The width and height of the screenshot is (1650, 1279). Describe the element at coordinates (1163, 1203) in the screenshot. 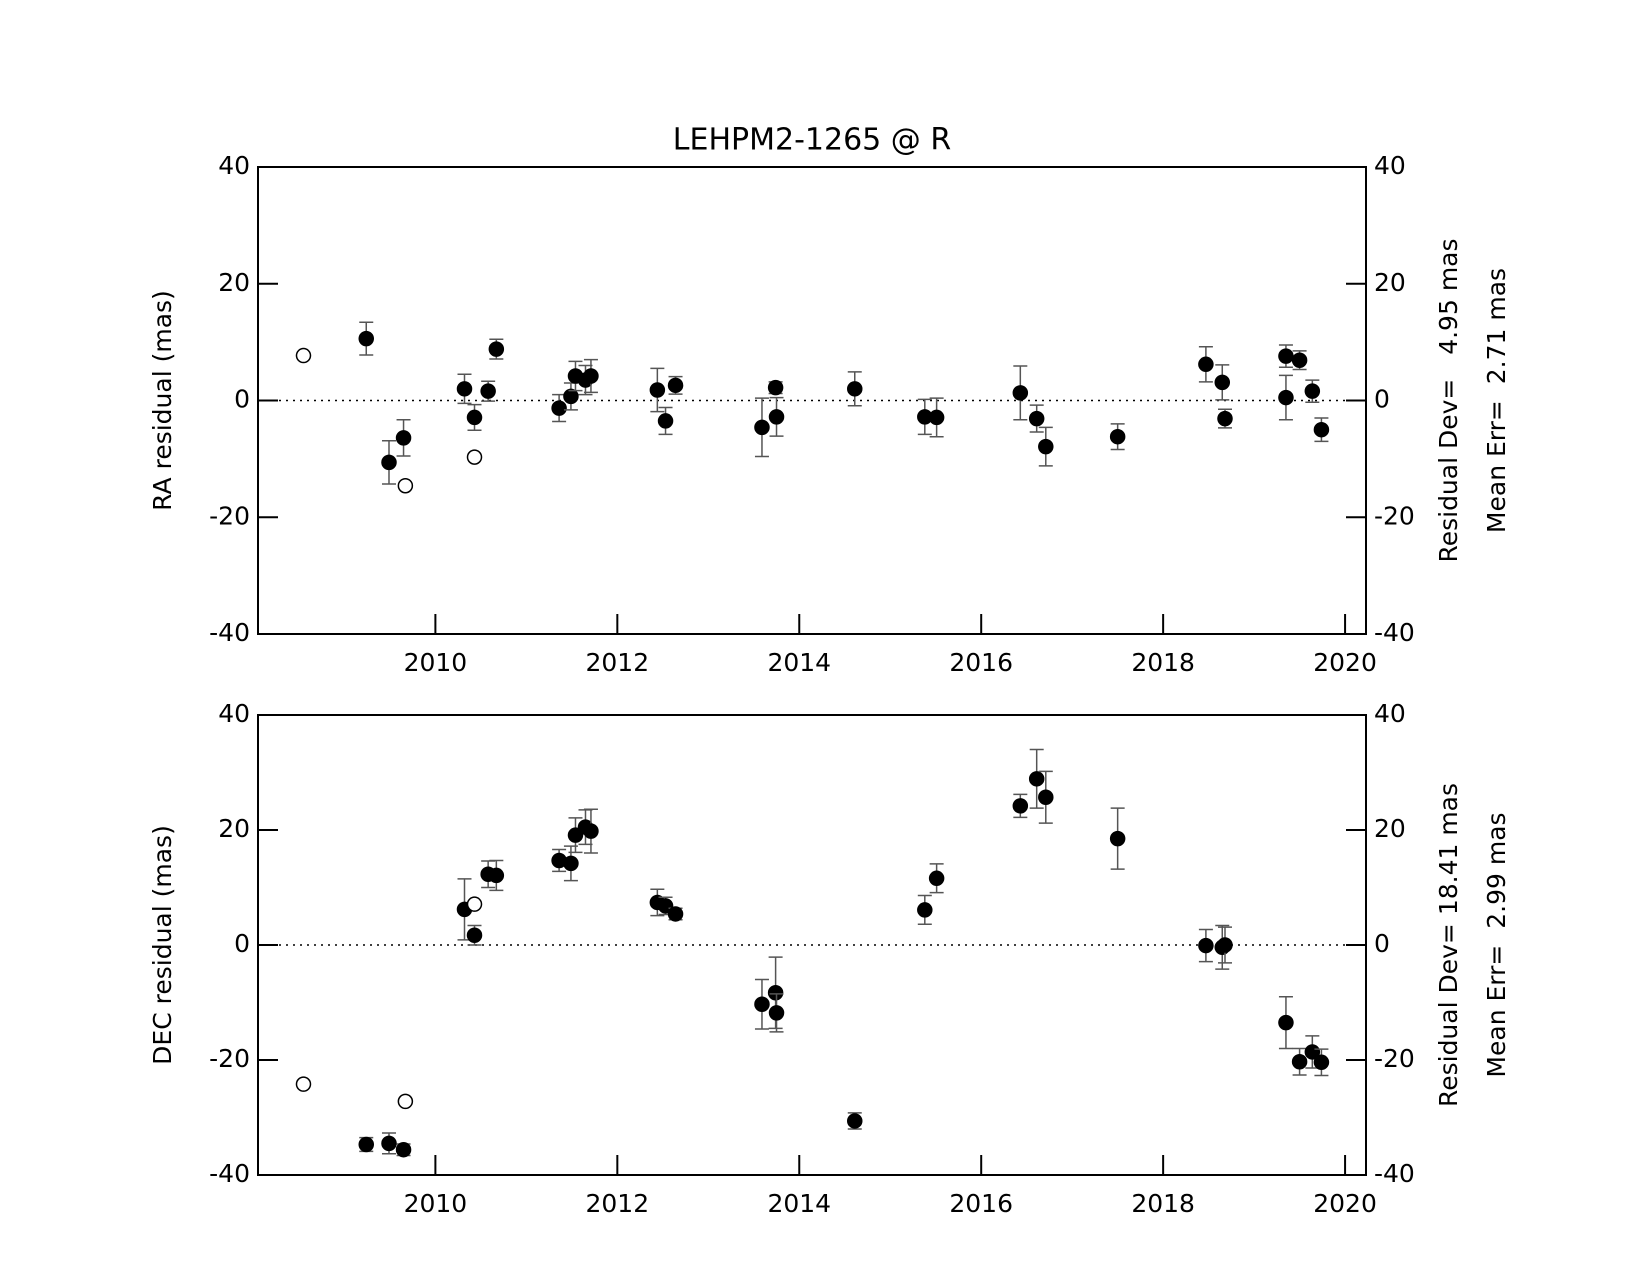

I see `x-tick-label: 2018` at that location.